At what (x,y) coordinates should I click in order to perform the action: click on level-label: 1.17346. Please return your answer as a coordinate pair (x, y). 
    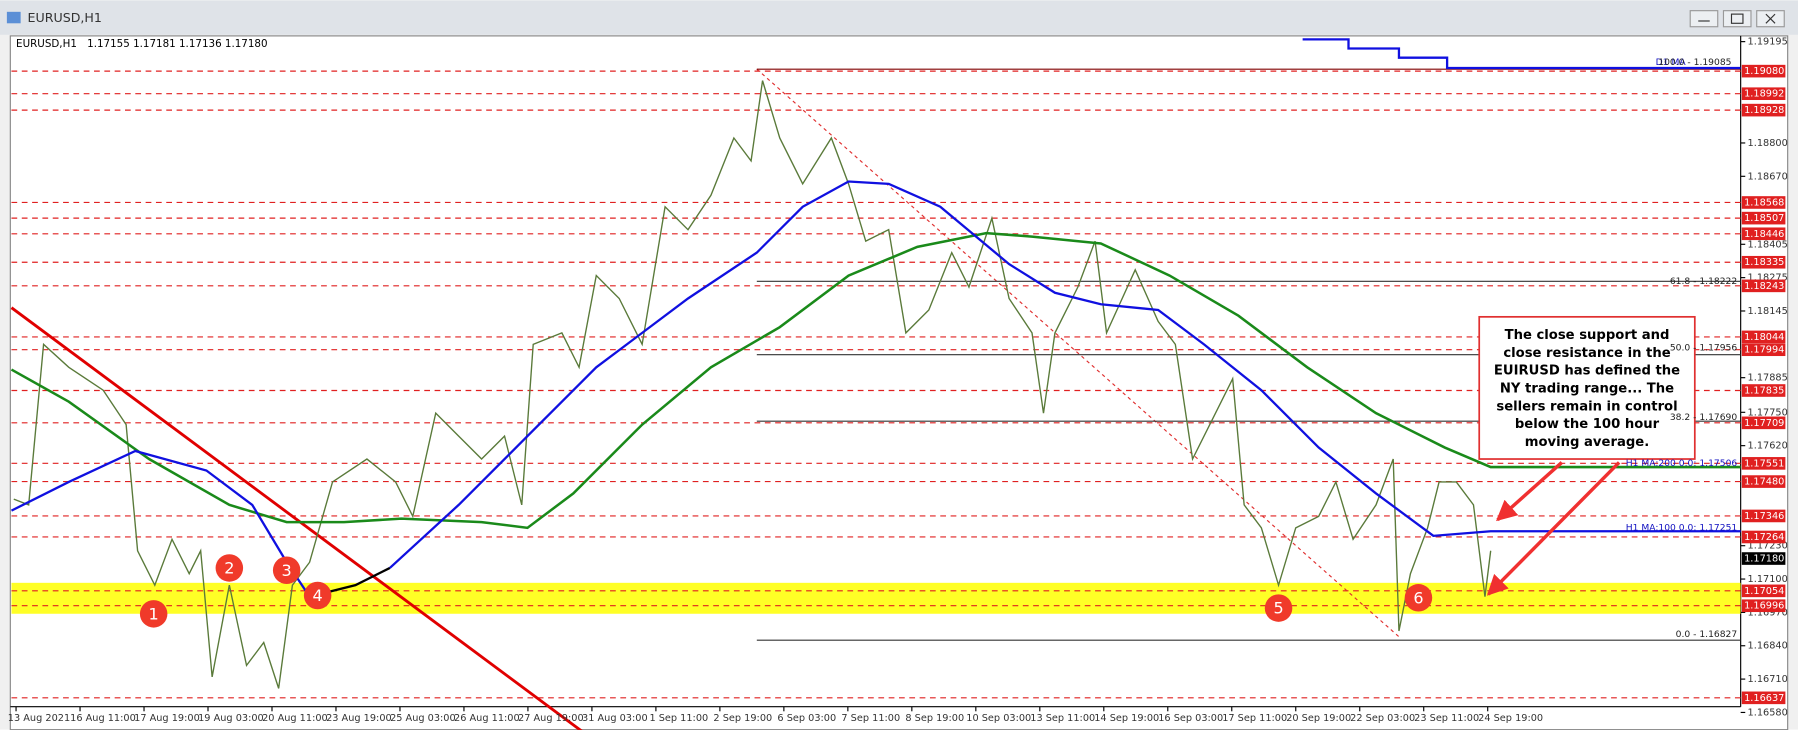
    Looking at the image, I should click on (1764, 516).